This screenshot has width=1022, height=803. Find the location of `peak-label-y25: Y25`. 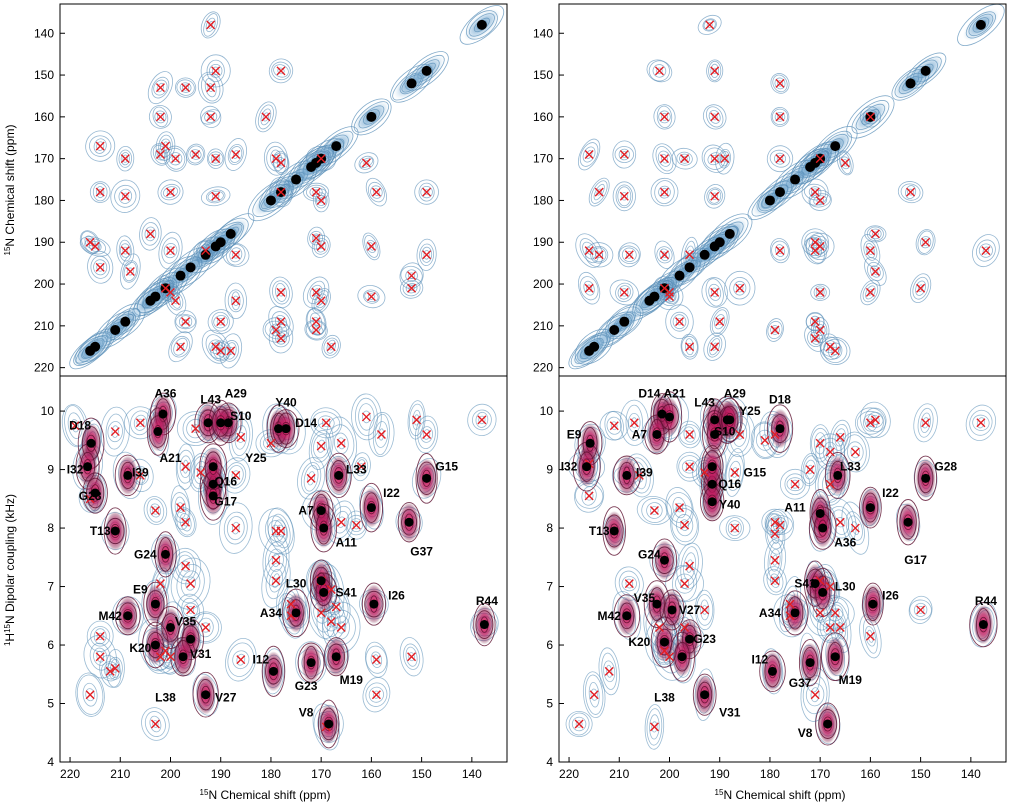

peak-label-y25: Y25 is located at coordinates (256, 458).